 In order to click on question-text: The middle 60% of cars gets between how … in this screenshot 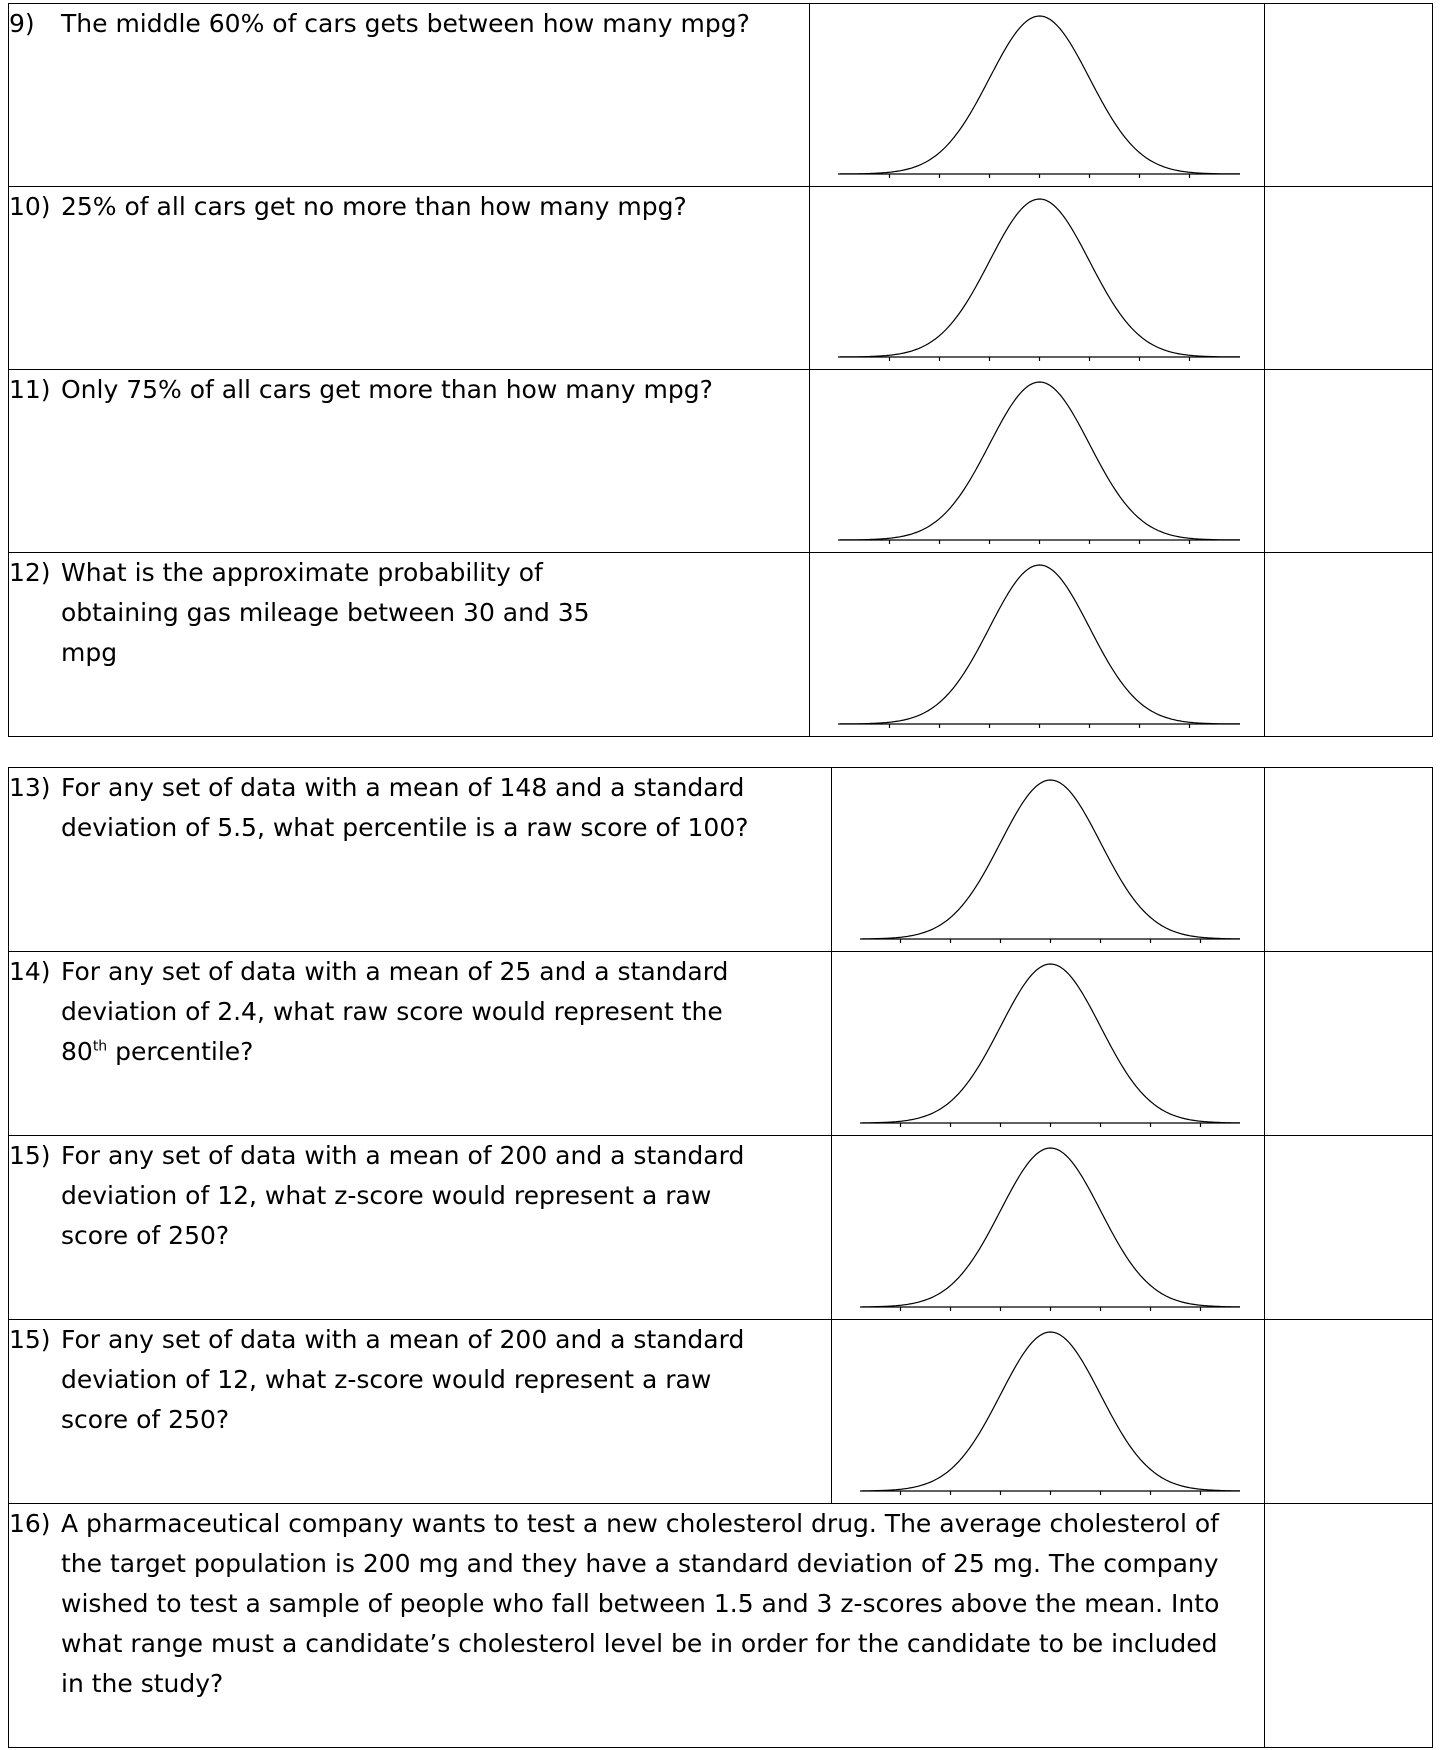, I will do `click(405, 23)`.